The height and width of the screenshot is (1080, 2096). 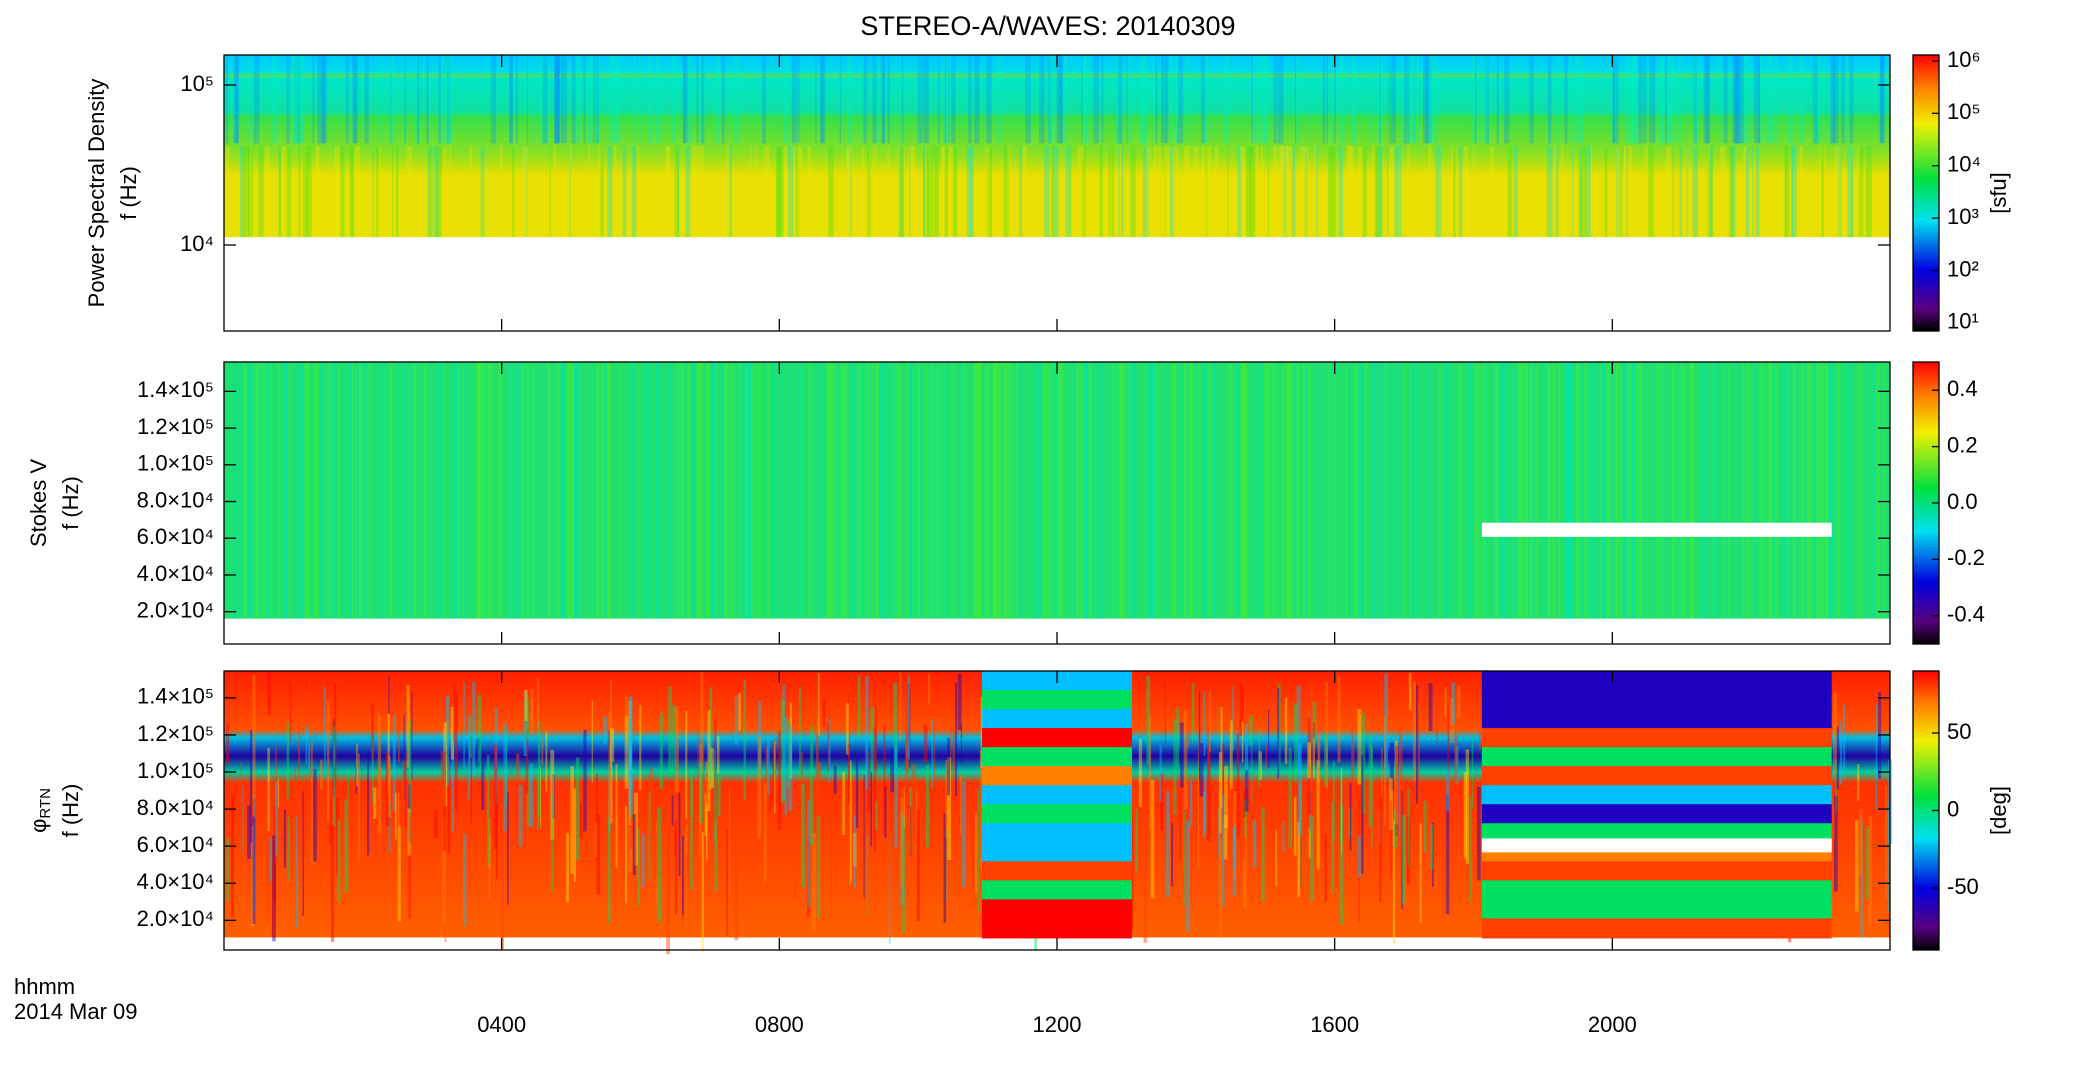 What do you see at coordinates (1962, 388) in the screenshot?
I see `colorbar-tick-label: 0.4` at bounding box center [1962, 388].